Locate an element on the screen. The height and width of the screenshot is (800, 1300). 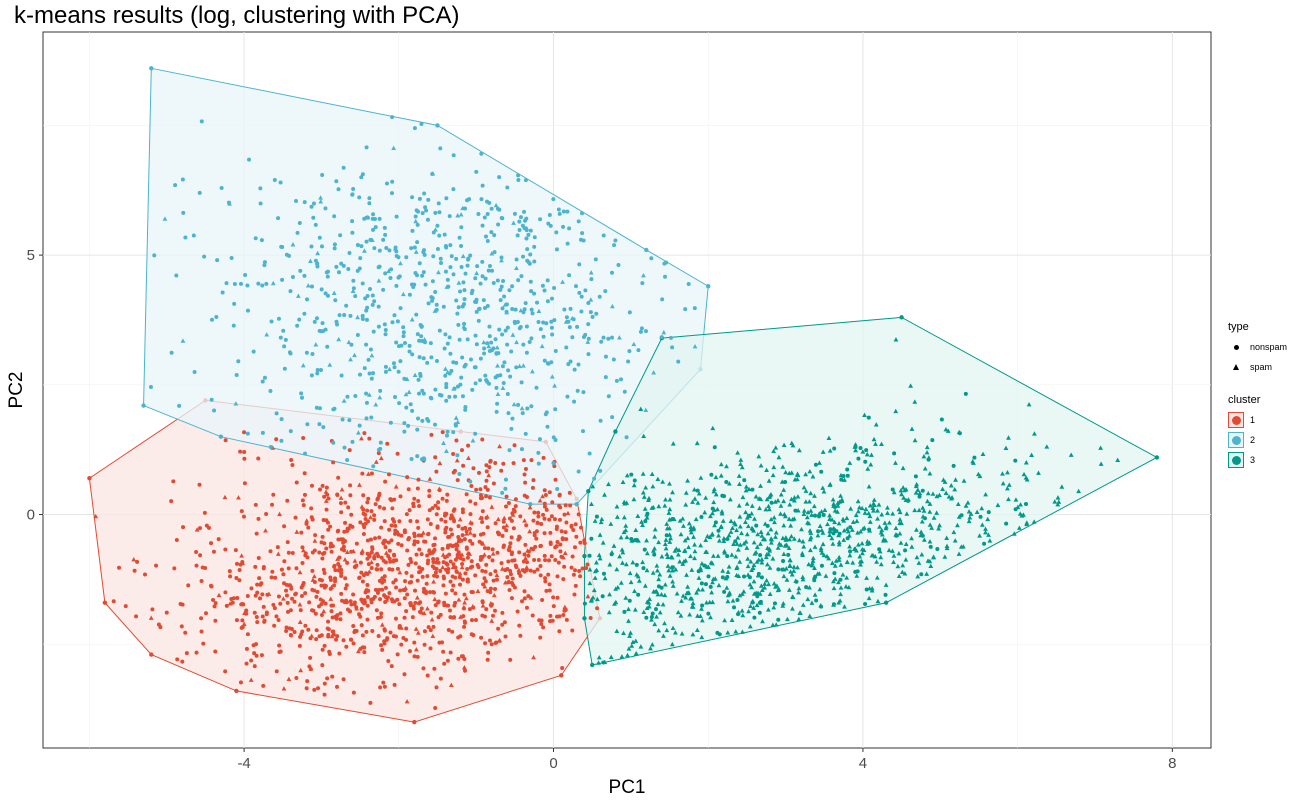
hull-vertex is located at coordinates (1157, 457).